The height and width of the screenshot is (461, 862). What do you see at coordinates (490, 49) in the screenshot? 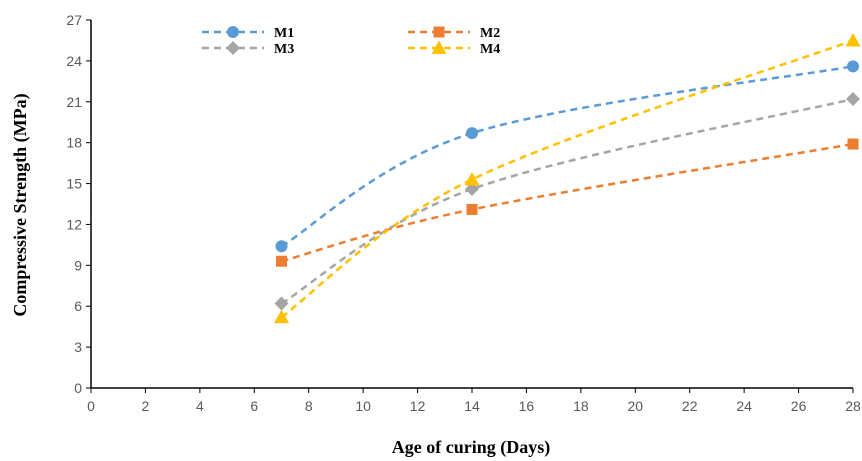
I see `legend-label-m4: M4` at bounding box center [490, 49].